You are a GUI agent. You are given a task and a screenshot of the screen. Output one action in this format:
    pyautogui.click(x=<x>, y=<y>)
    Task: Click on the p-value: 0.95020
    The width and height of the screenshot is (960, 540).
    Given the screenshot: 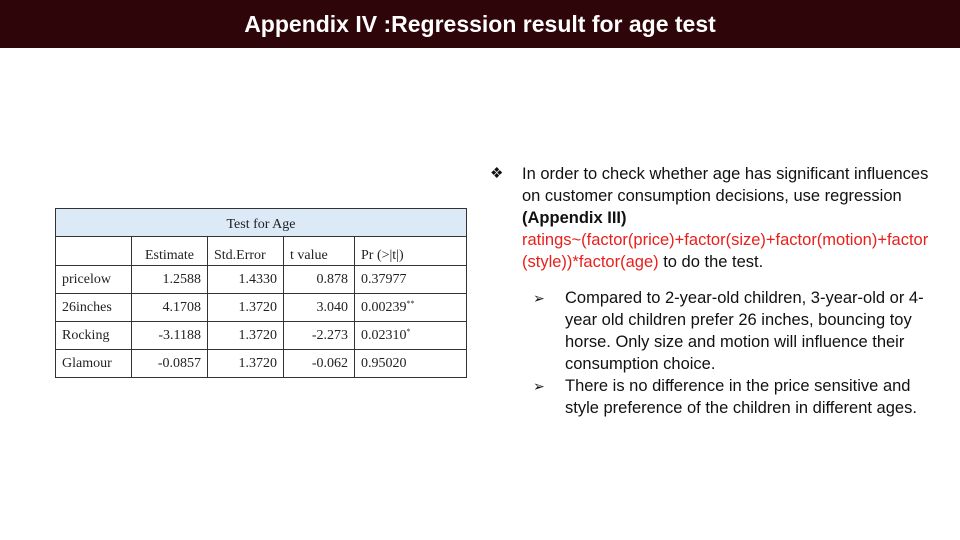 What is the action you would take?
    pyautogui.click(x=384, y=363)
    